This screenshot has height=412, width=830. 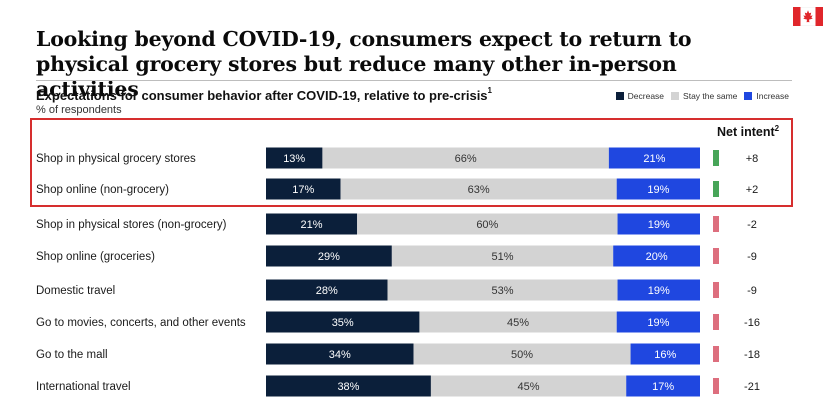 I want to click on row-label-3: Shop online (groceries), so click(x=95, y=257).